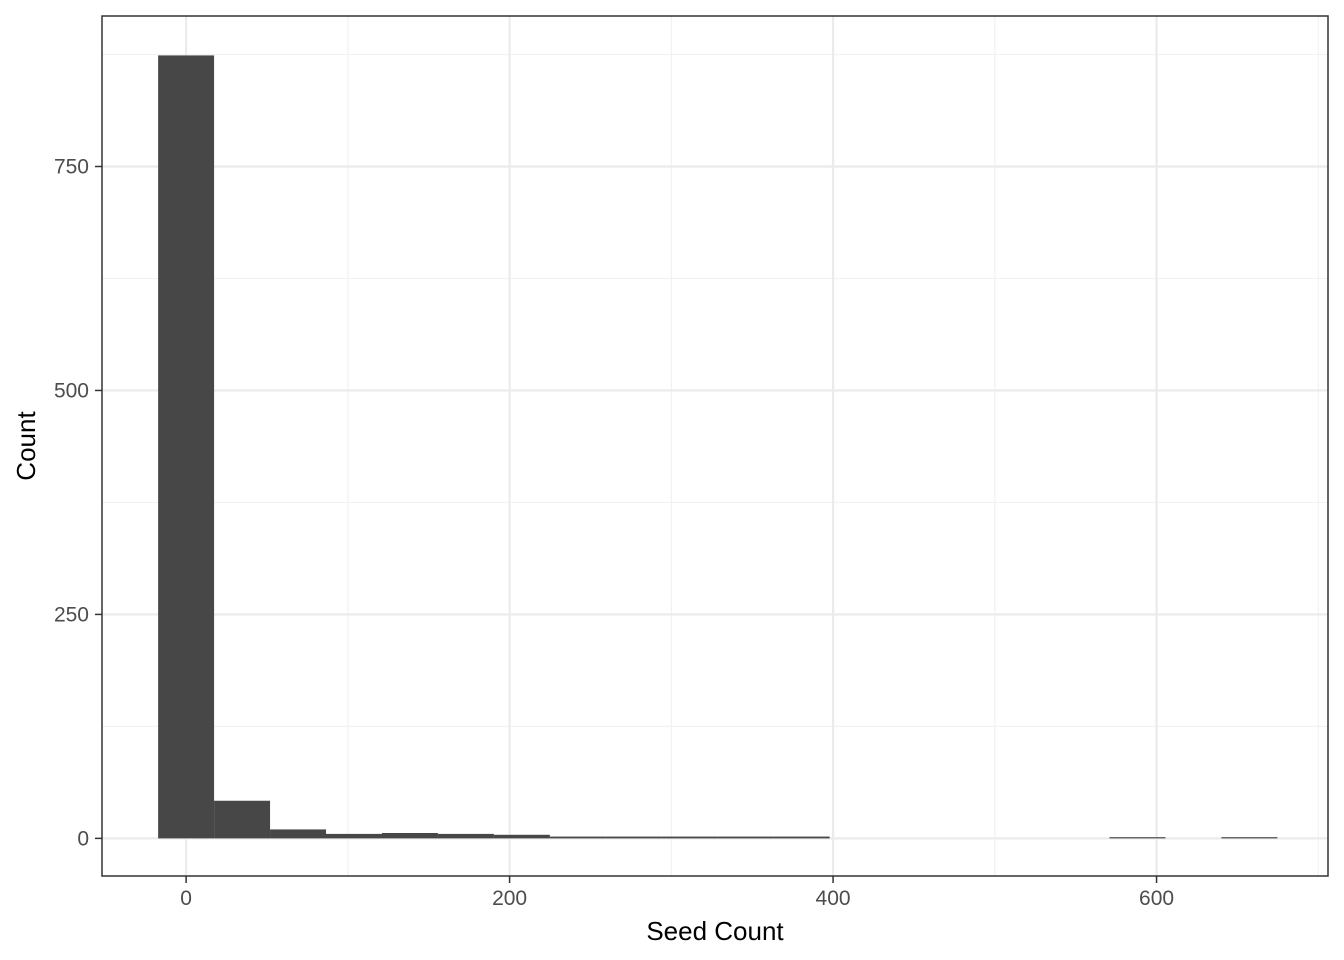  Describe the element at coordinates (186, 898) in the screenshot. I see `x-tick-label: 0` at that location.